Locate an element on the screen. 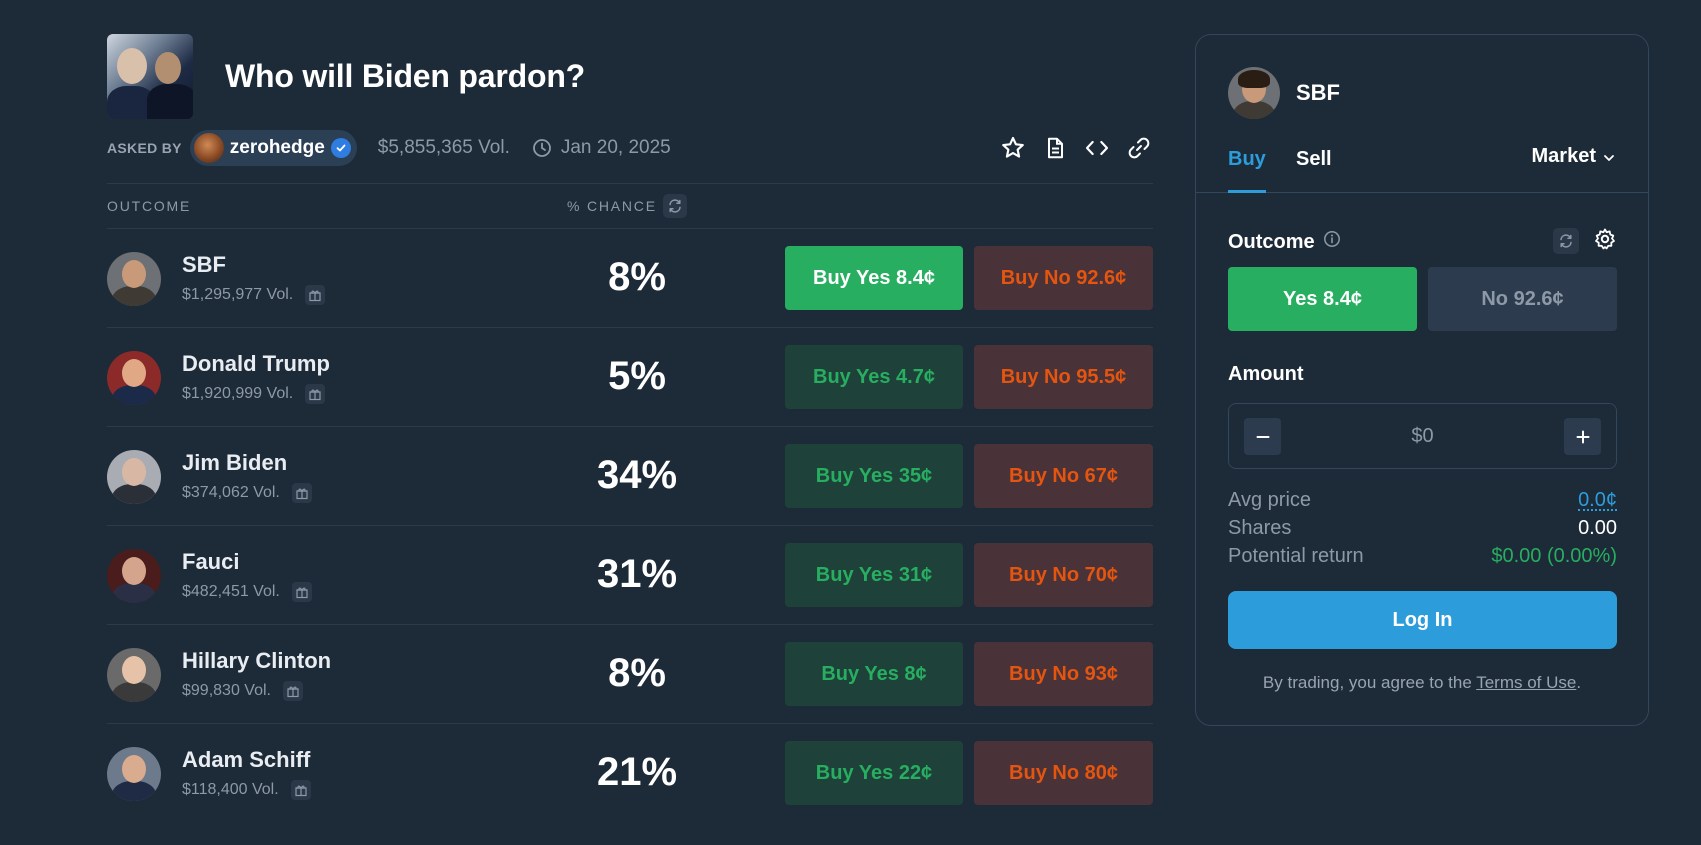  decrease-amount-button is located at coordinates (1262, 436).